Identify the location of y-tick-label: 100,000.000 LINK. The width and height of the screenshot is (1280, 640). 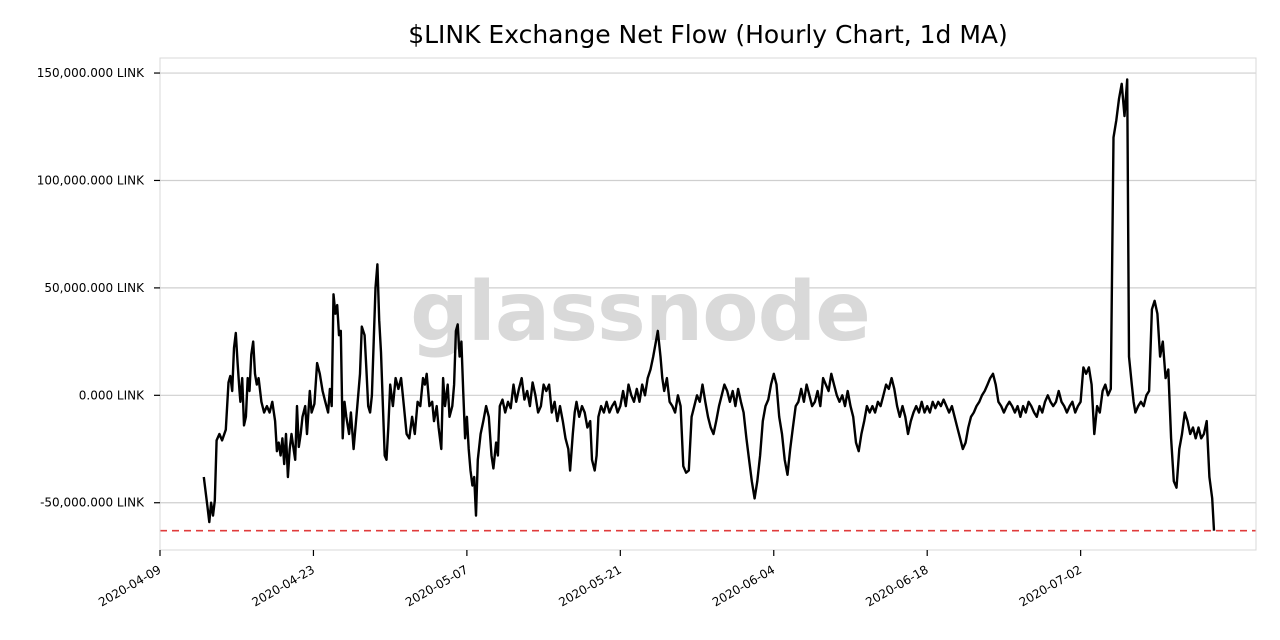
(91, 180).